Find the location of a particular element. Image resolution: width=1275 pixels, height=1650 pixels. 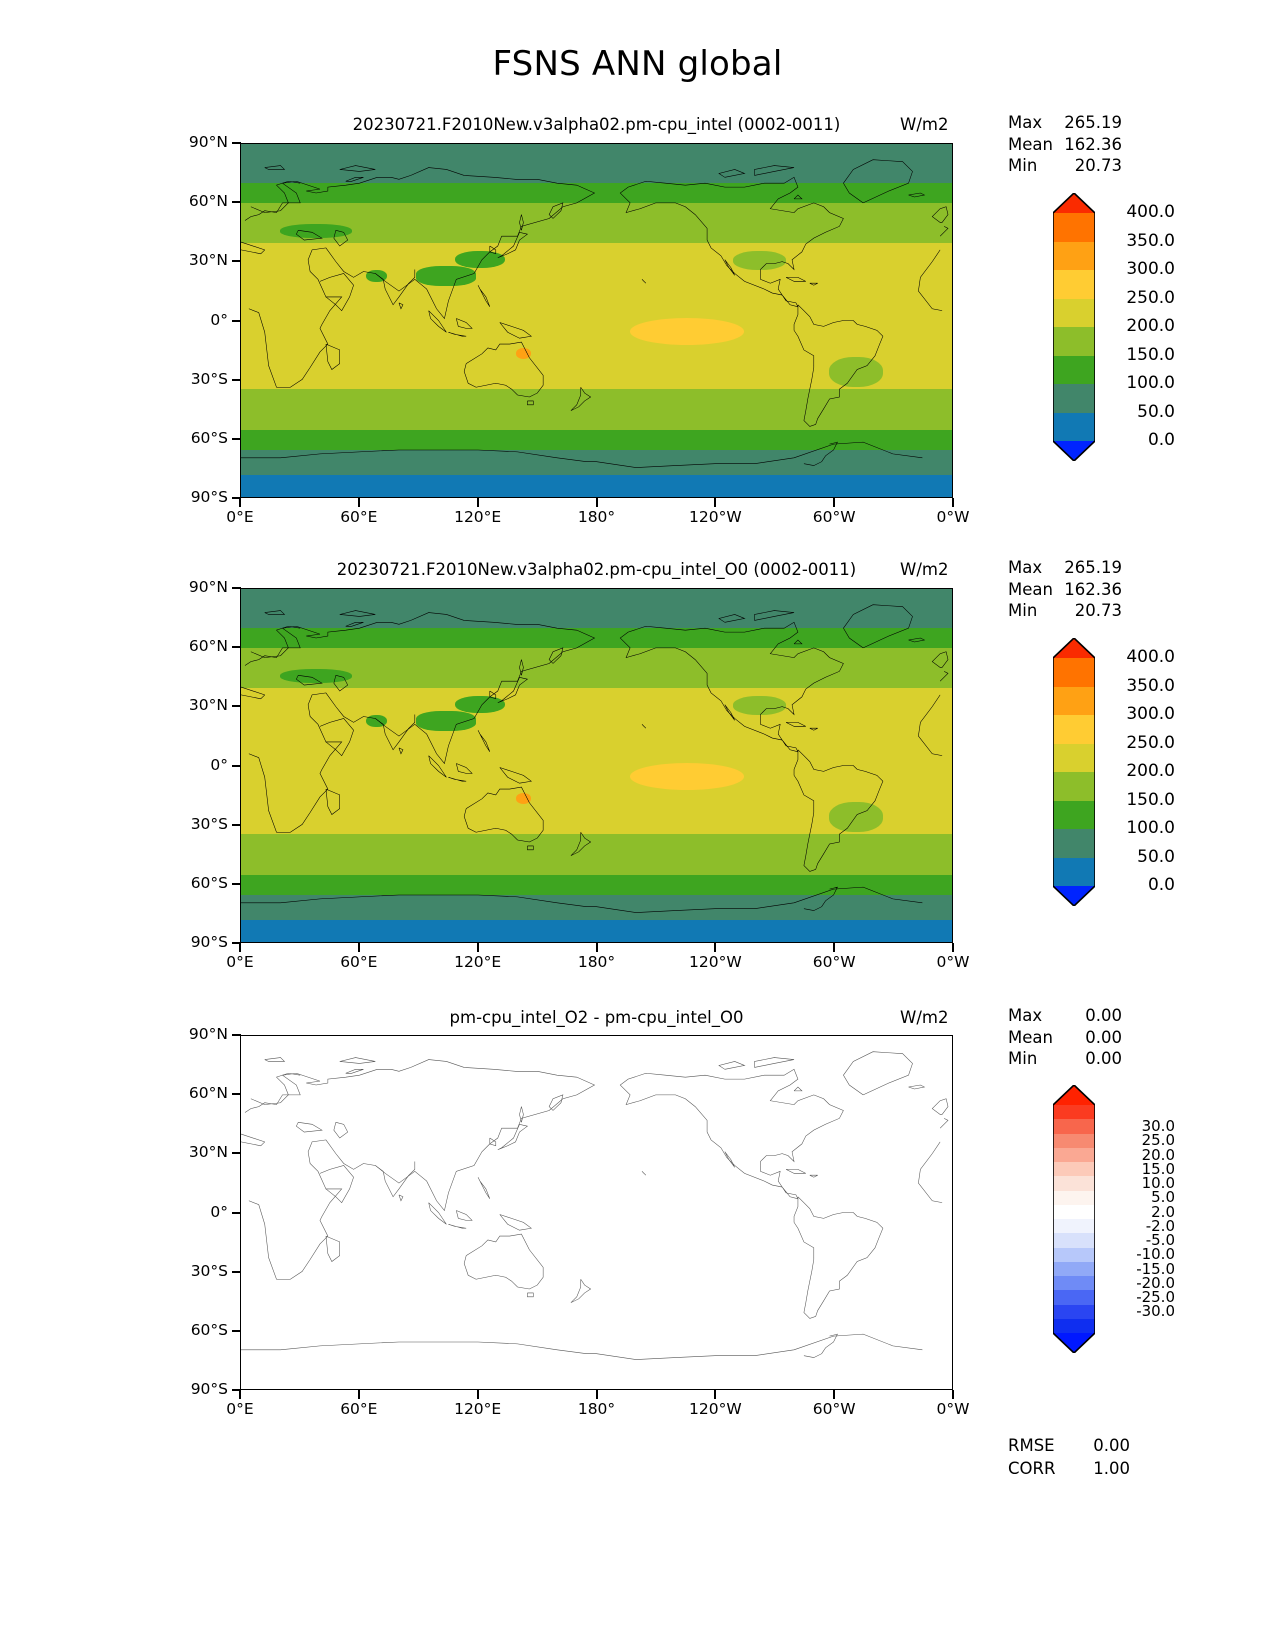

colorbar-difference is located at coordinates (1074, 1219).